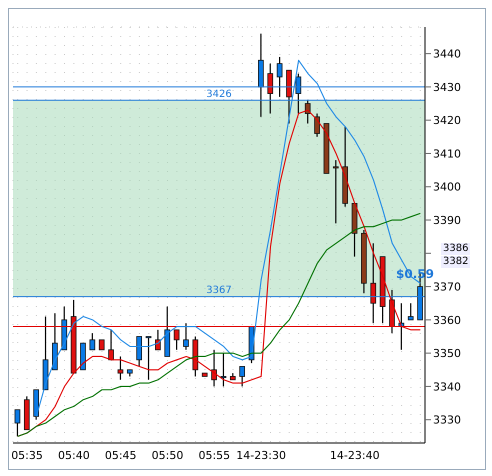  I want to click on text: 3386, so click(455, 249).